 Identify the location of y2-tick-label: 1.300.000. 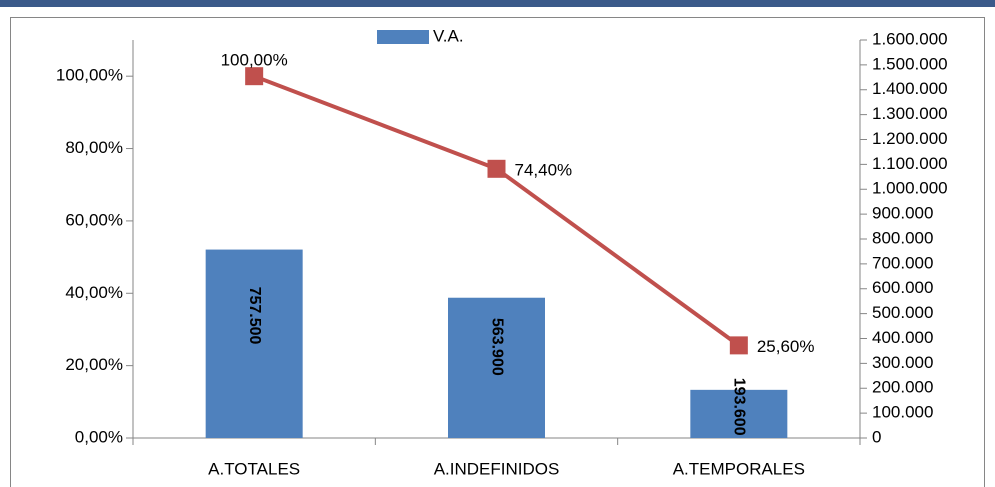
(910, 113).